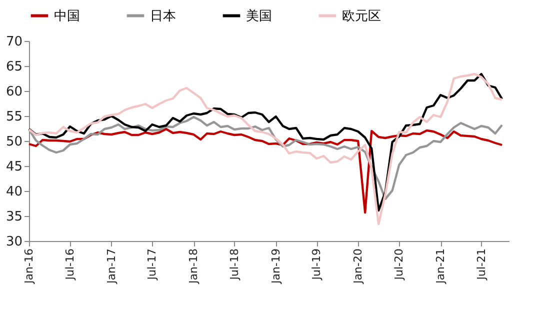 The width and height of the screenshot is (550, 329). What do you see at coordinates (358, 266) in the screenshot?
I see `x-tick-label: Jan-20` at bounding box center [358, 266].